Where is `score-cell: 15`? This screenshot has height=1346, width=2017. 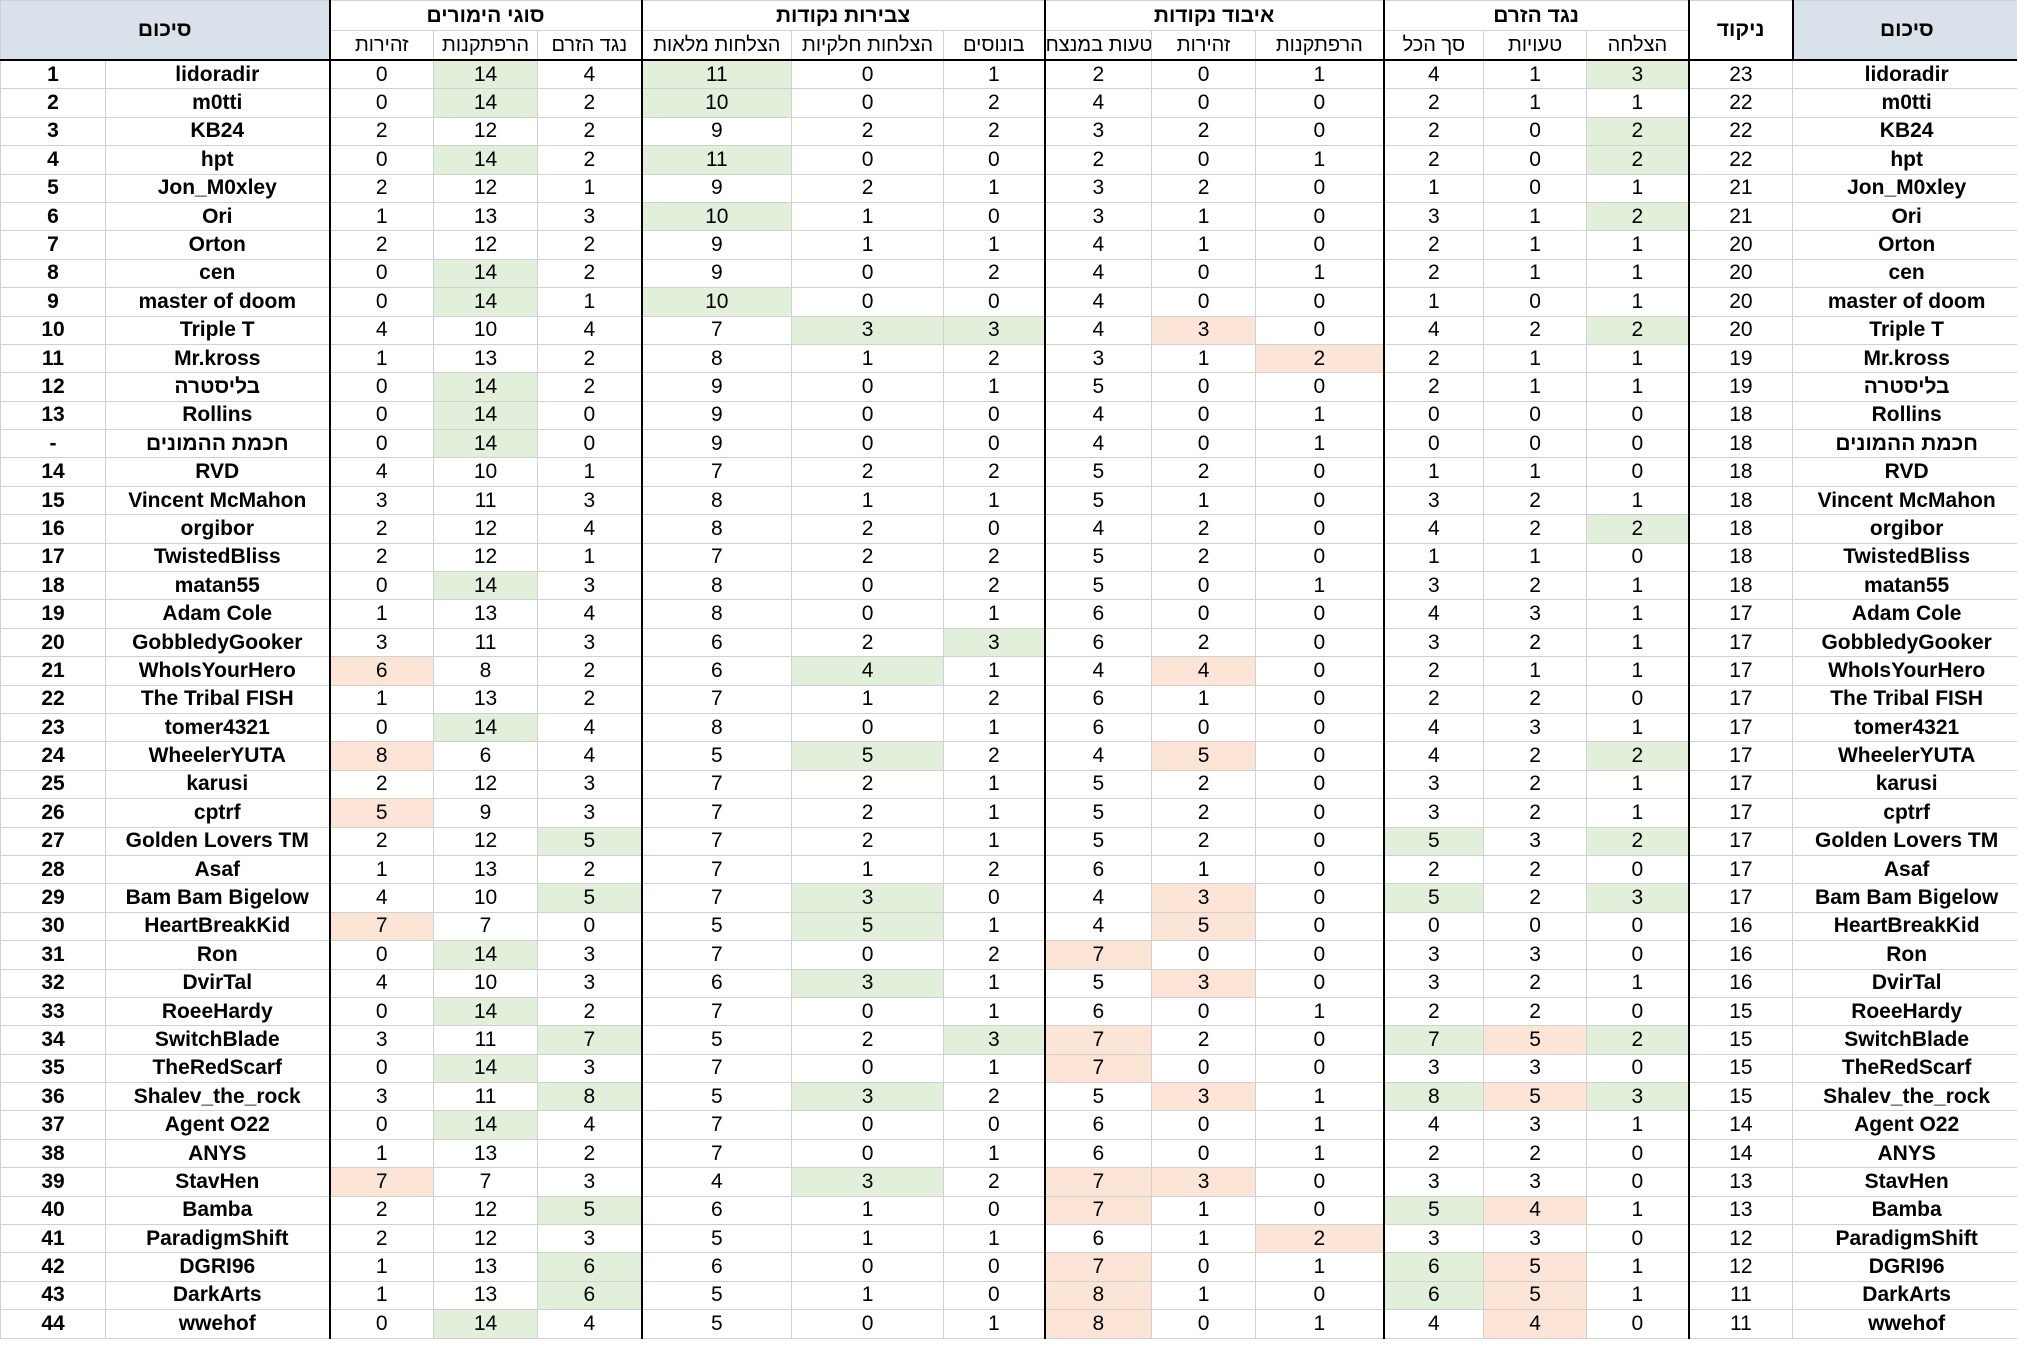
score-cell: 15 is located at coordinates (1741, 1097).